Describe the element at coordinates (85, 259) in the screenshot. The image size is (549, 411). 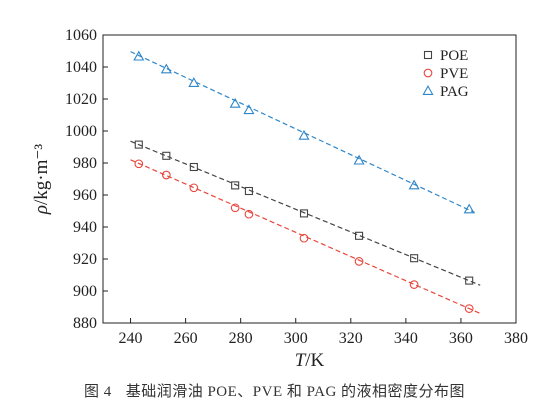
I see `y-tick-label: 920` at that location.